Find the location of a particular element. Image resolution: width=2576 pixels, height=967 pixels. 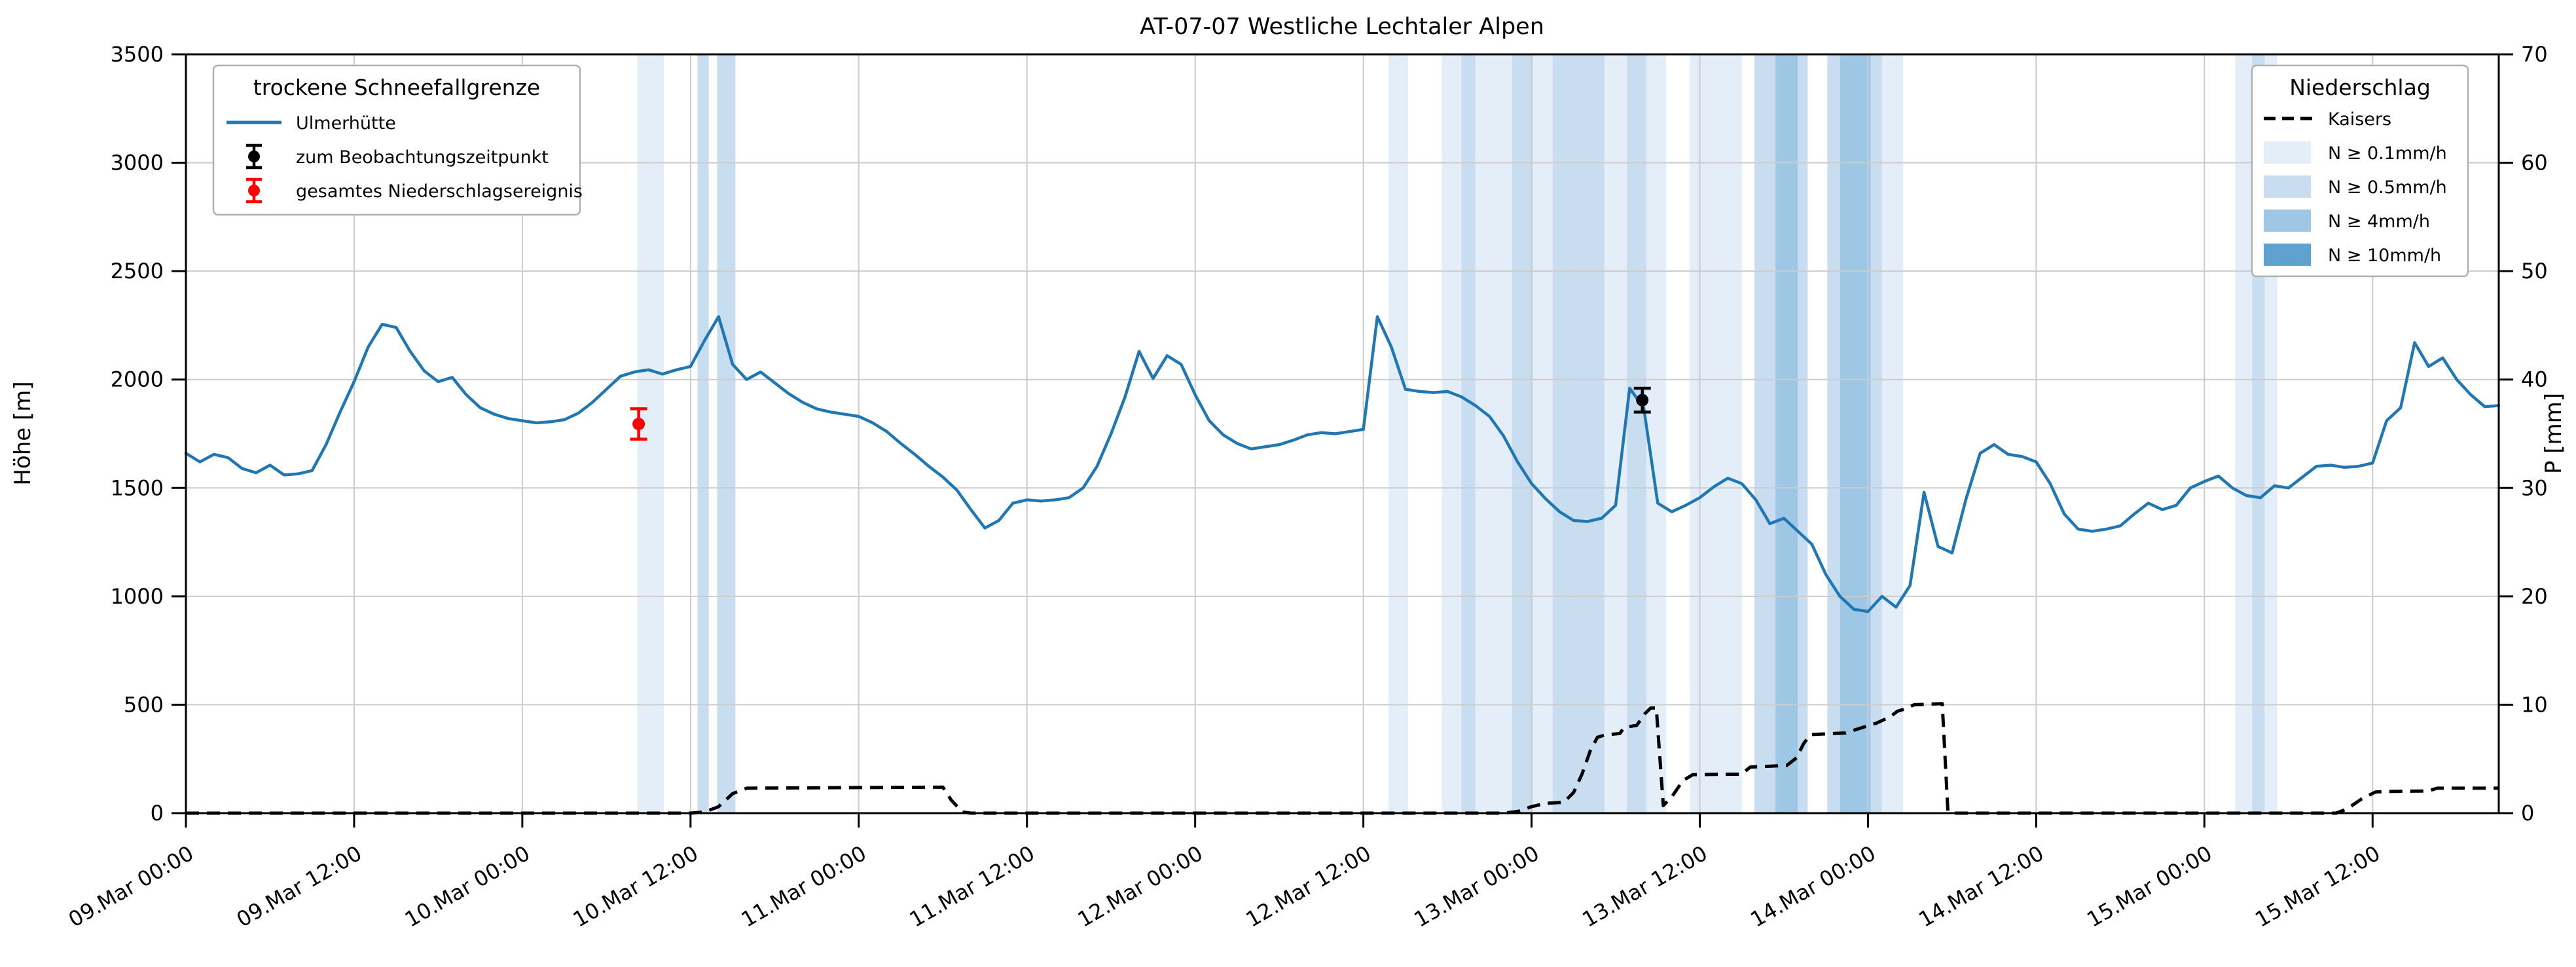

patch-swatch-level1 is located at coordinates (2287, 152).